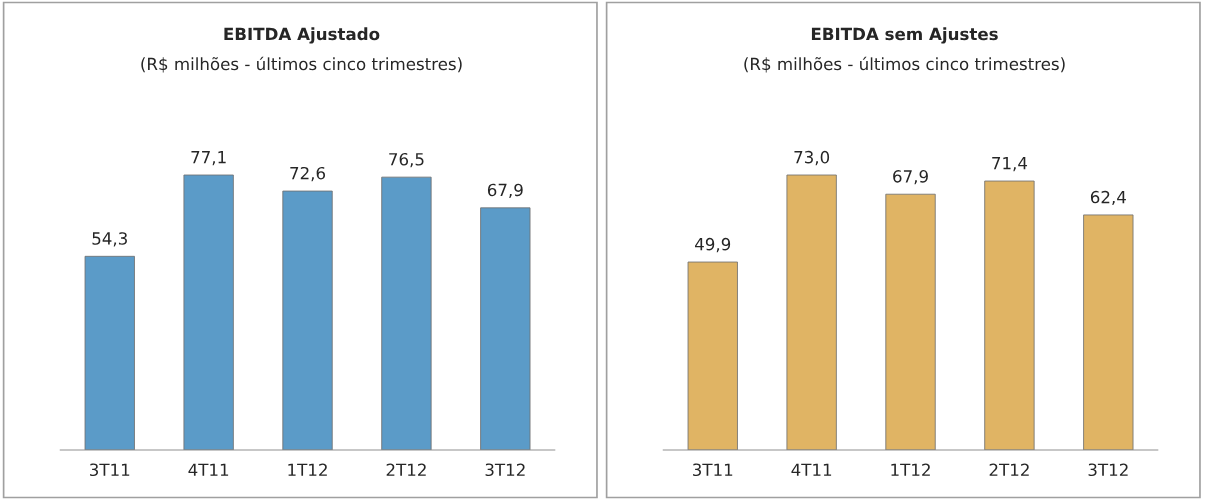 The width and height of the screenshot is (1206, 500). What do you see at coordinates (713, 245) in the screenshot?
I see `data-label: 49,9` at bounding box center [713, 245].